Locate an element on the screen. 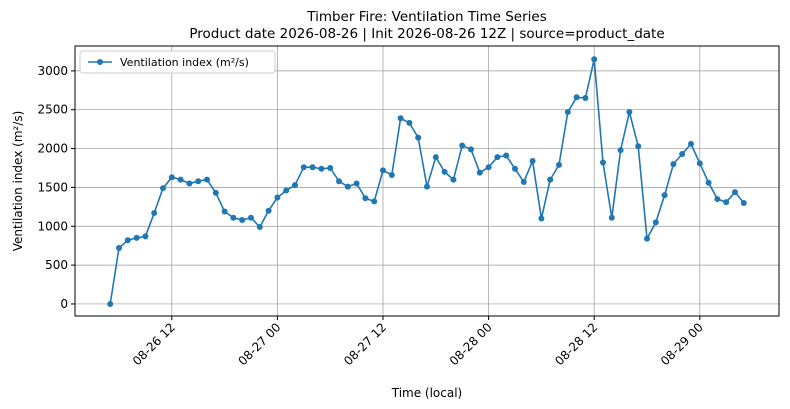  y-tick-label: 0 is located at coordinates (64, 304).